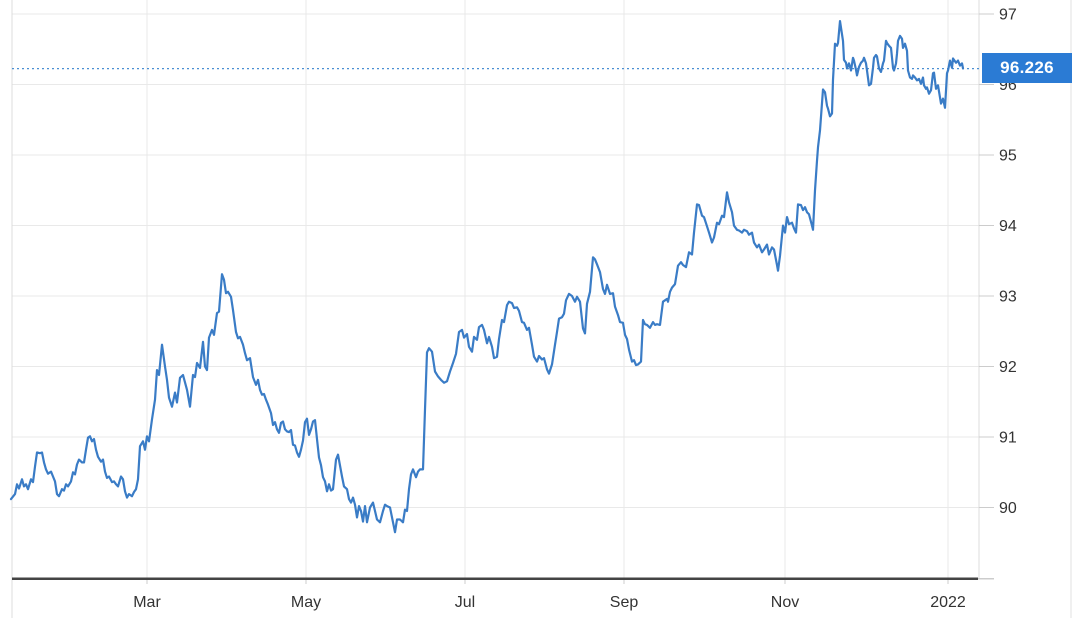 This screenshot has height=618, width=1080. What do you see at coordinates (624, 602) in the screenshot?
I see `x-axis-label: Sep` at bounding box center [624, 602].